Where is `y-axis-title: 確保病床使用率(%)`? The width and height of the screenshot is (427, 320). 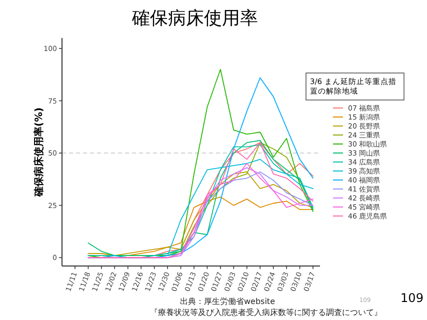 y-axis-title: 確保病床使用率(%) is located at coordinates (39, 152).